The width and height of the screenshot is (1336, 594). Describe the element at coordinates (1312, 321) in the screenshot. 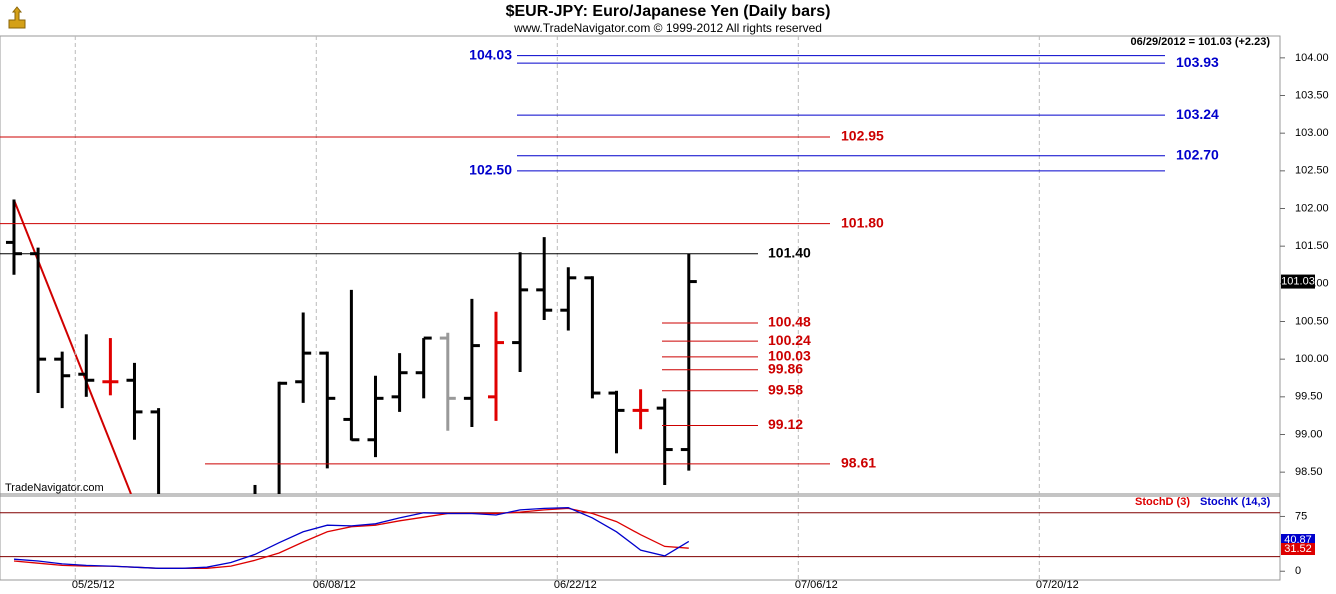

I see `y-tick-label: 100.50` at that location.